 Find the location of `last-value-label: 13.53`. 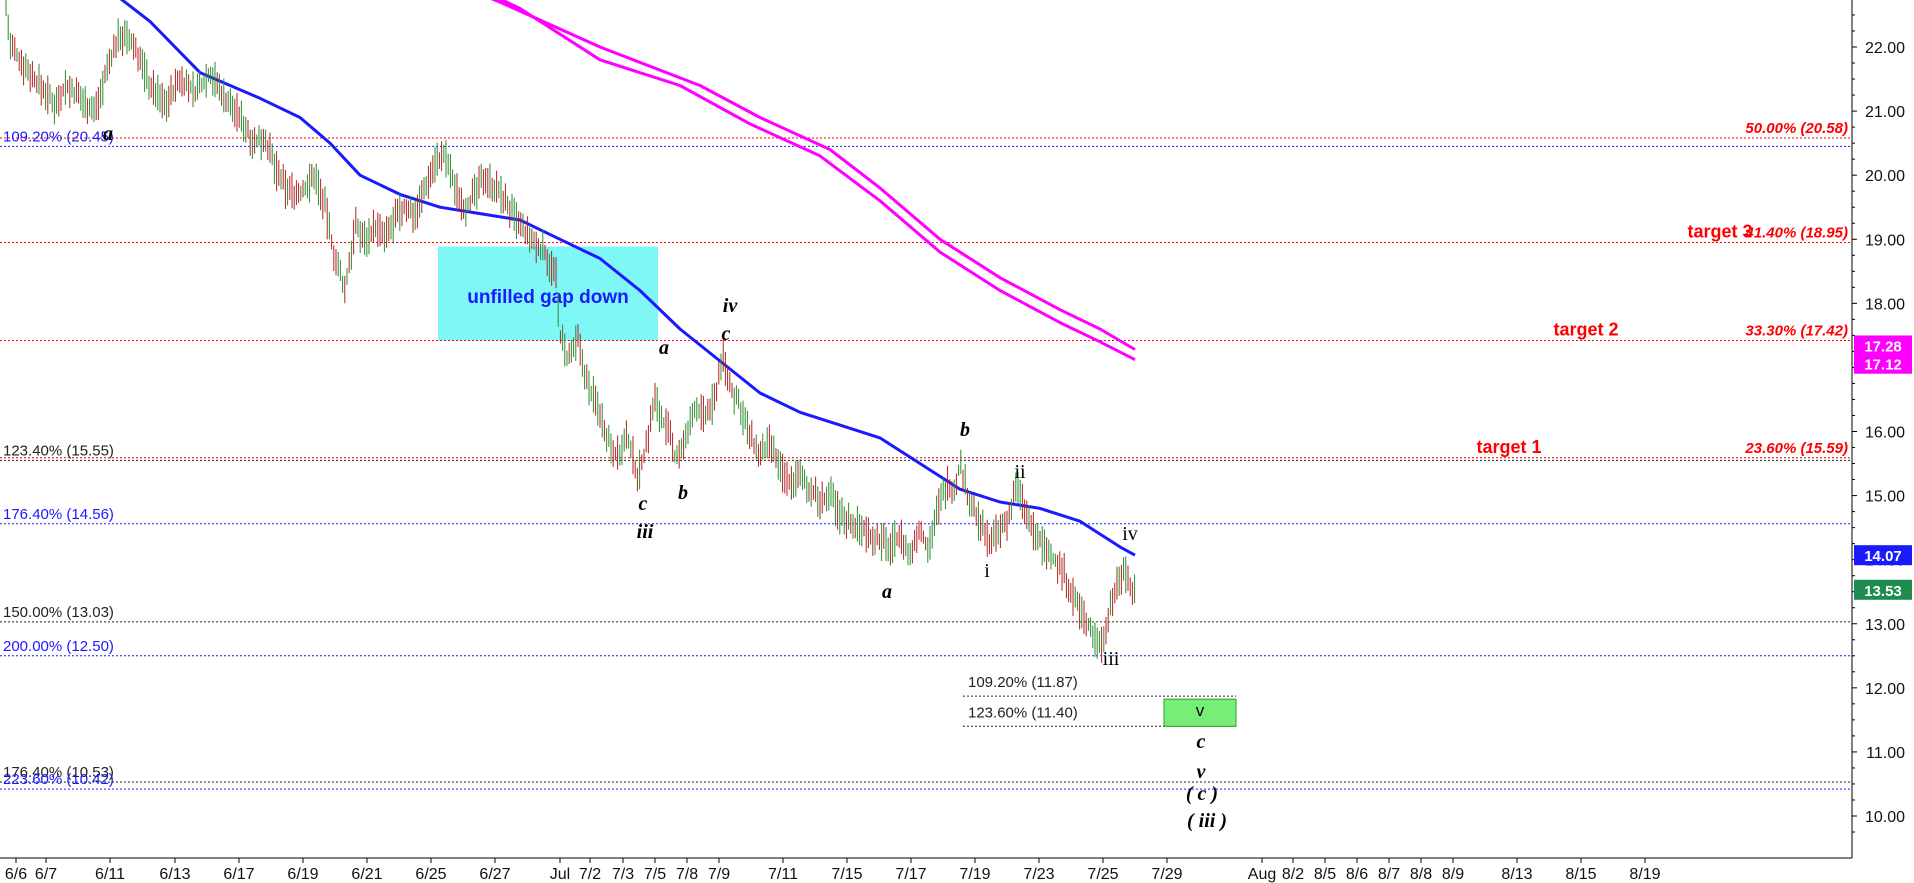

last-value-label: 13.53 is located at coordinates (1883, 591).